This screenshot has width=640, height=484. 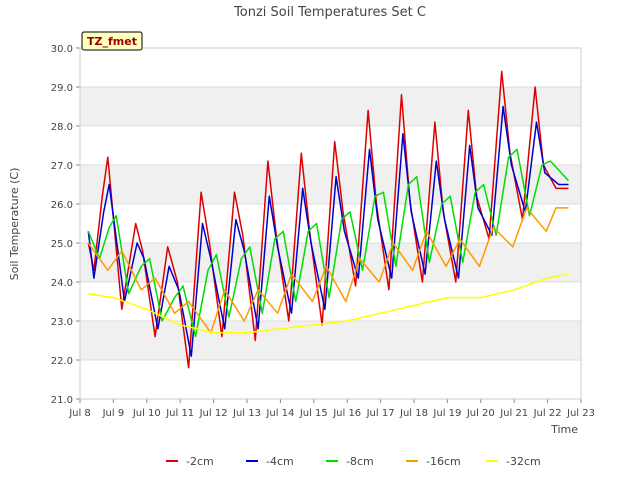 I want to click on legend-item: -4cm, so click(x=270, y=461).